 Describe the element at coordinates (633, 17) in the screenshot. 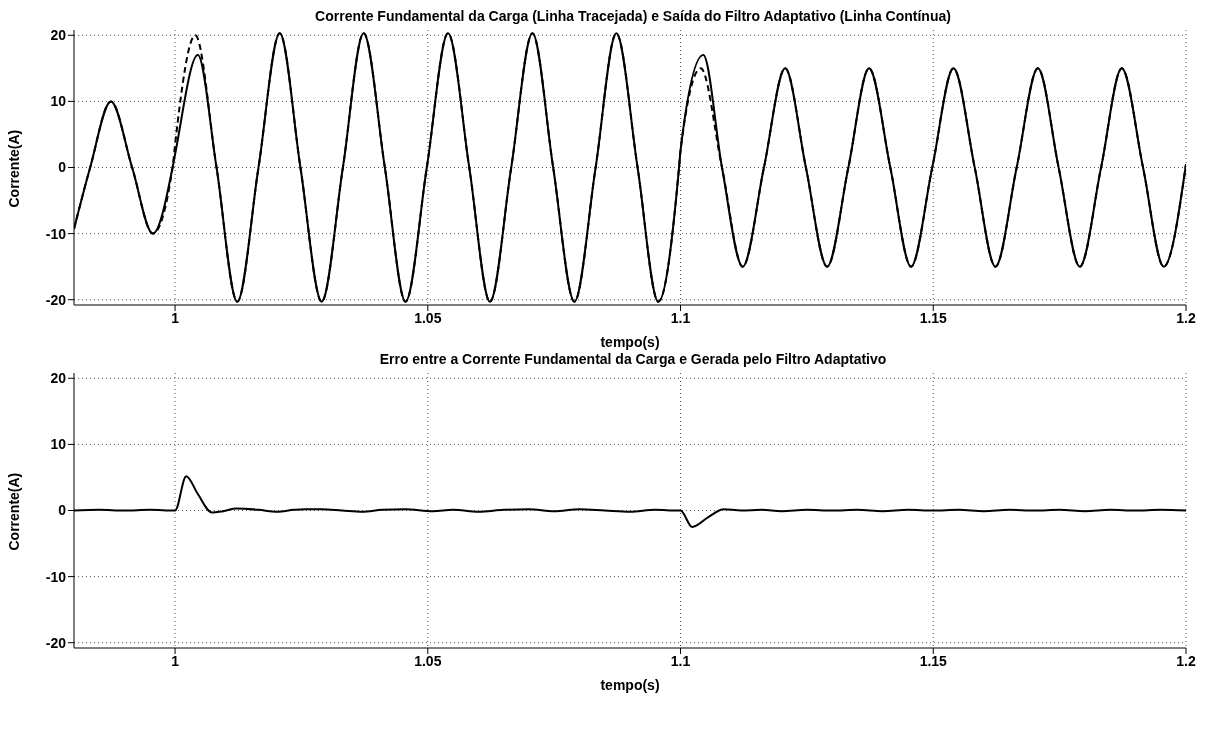

I see `chart-title: Corrente Fundamental da Carga (Linha Tracejada) e Saída do Filtro Adaptativo (Linha Contínua)` at that location.